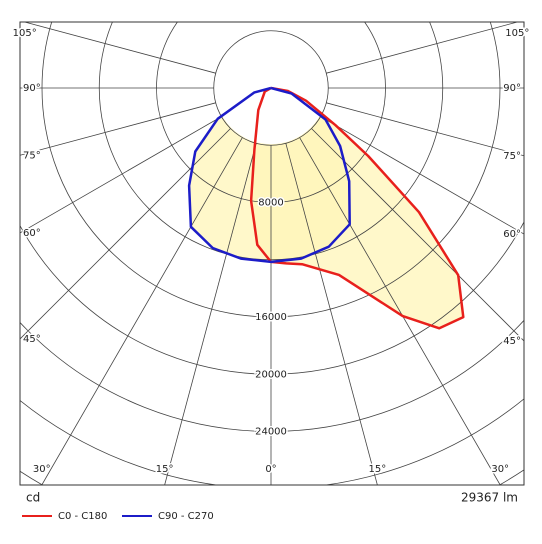  I want to click on ring-label: 20000, so click(271, 374).